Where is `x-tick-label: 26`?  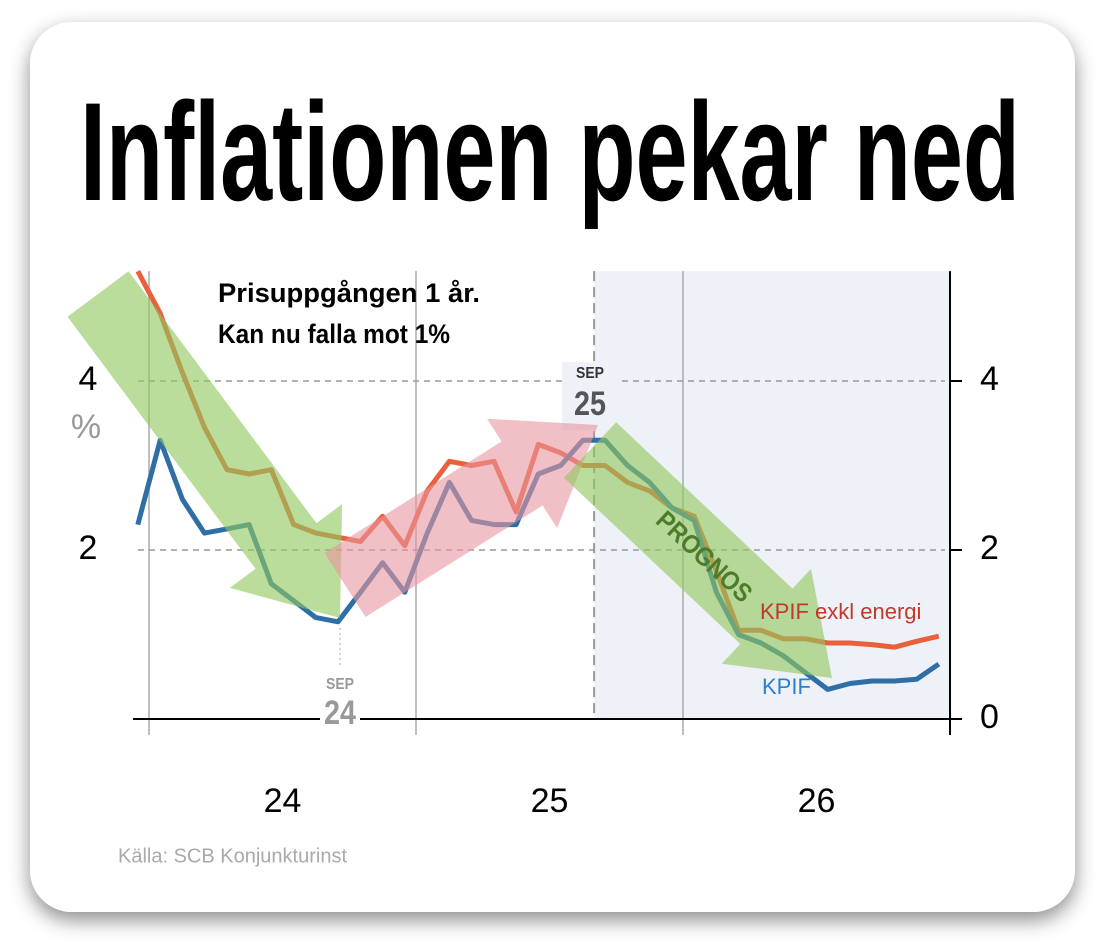
x-tick-label: 26 is located at coordinates (817, 801).